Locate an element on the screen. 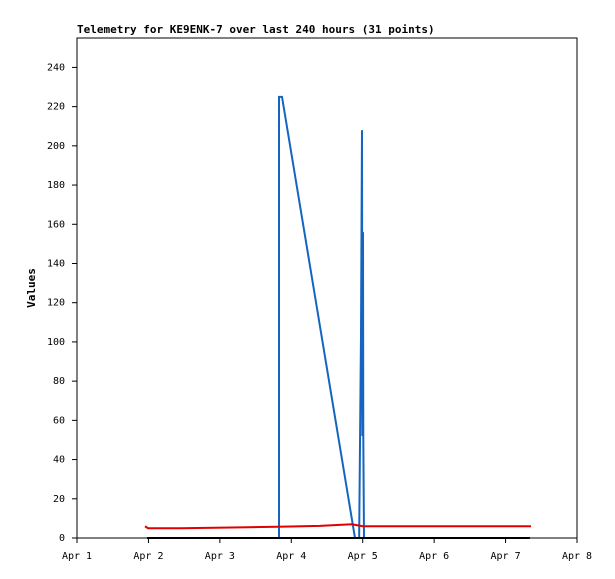 The image size is (615, 579). x-tick-label: Apr 4 is located at coordinates (291, 556).